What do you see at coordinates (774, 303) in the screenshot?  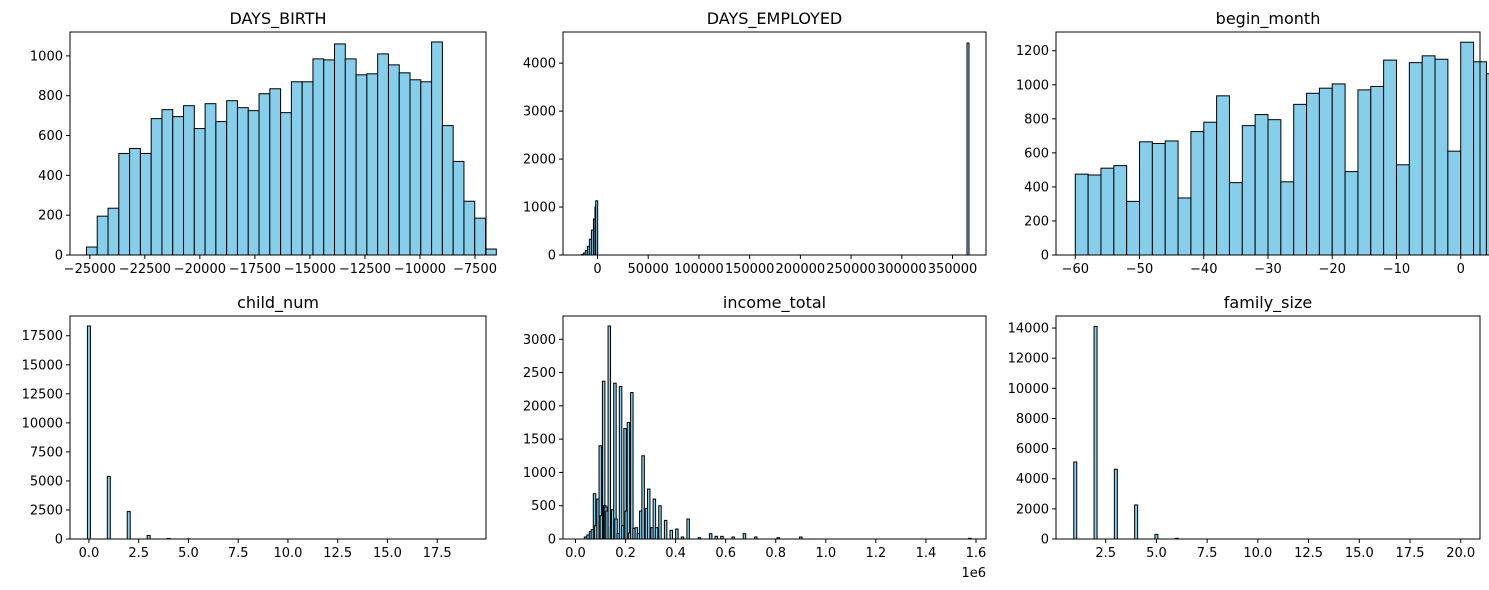 I see `chart-title: income_total` at bounding box center [774, 303].